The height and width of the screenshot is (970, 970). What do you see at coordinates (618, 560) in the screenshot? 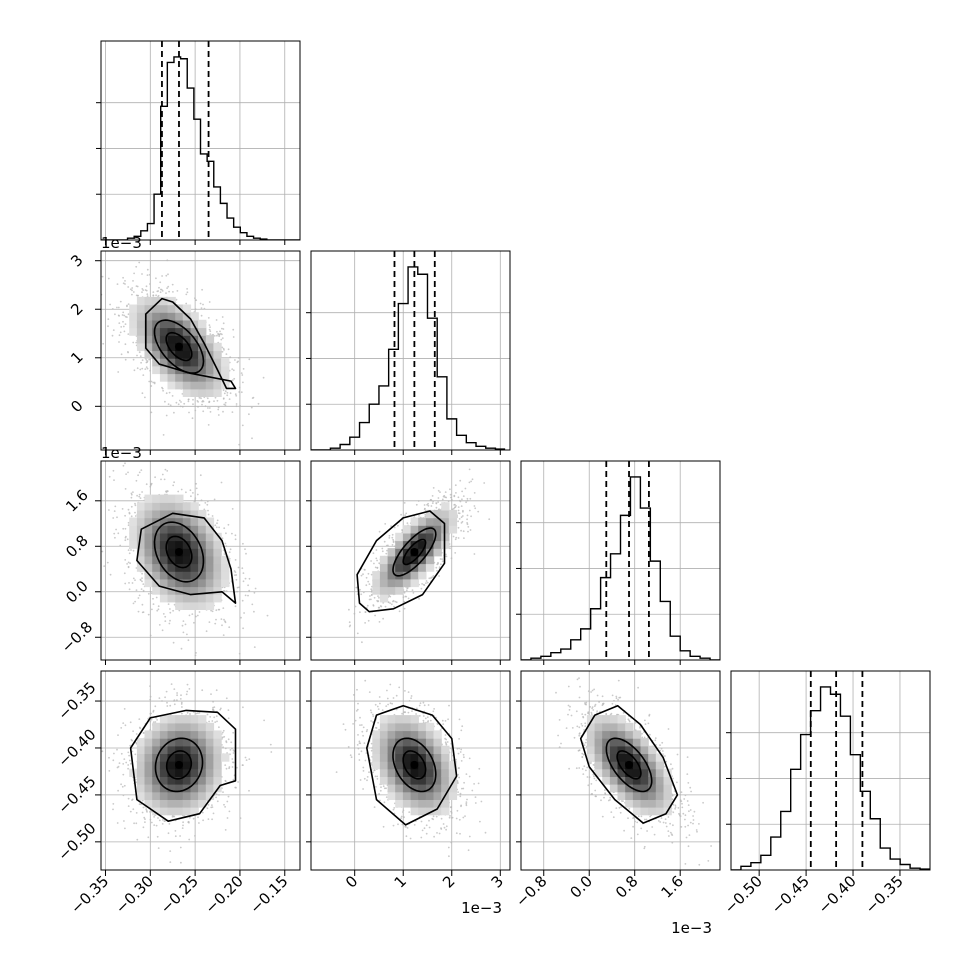
I see `histogram-p2` at bounding box center [618, 560].